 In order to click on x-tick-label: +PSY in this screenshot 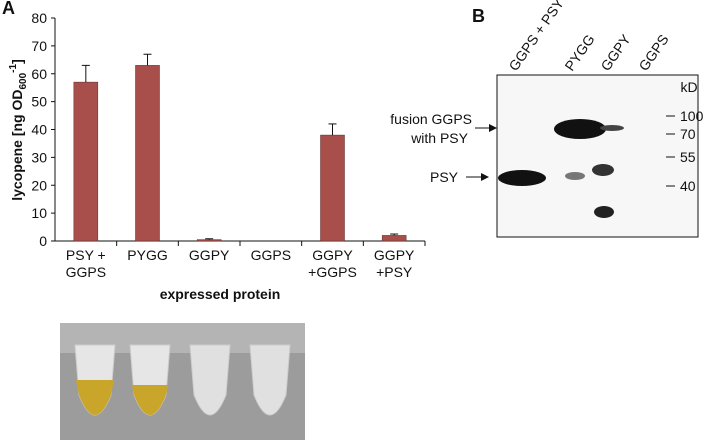, I will do `click(394, 272)`.